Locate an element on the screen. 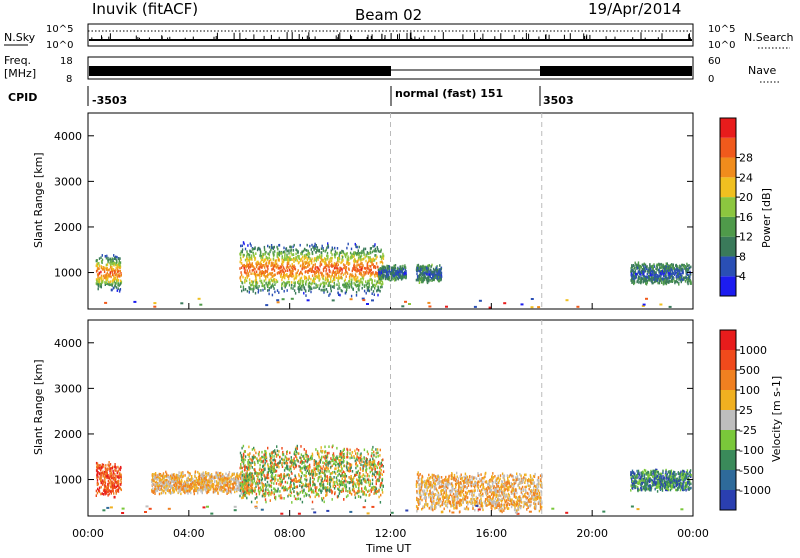  power-cb-label: Power [dB] is located at coordinates (766, 218).